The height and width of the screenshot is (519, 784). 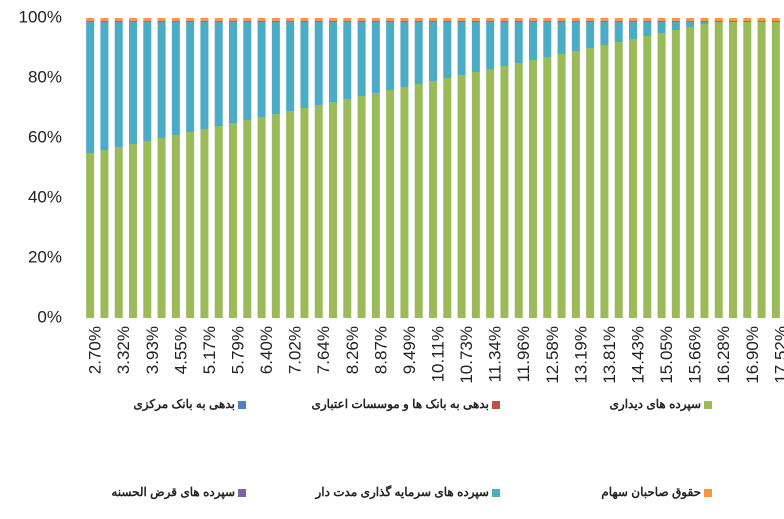 What do you see at coordinates (323, 350) in the screenshot?
I see `x-tick-label: 7.64%` at bounding box center [323, 350].